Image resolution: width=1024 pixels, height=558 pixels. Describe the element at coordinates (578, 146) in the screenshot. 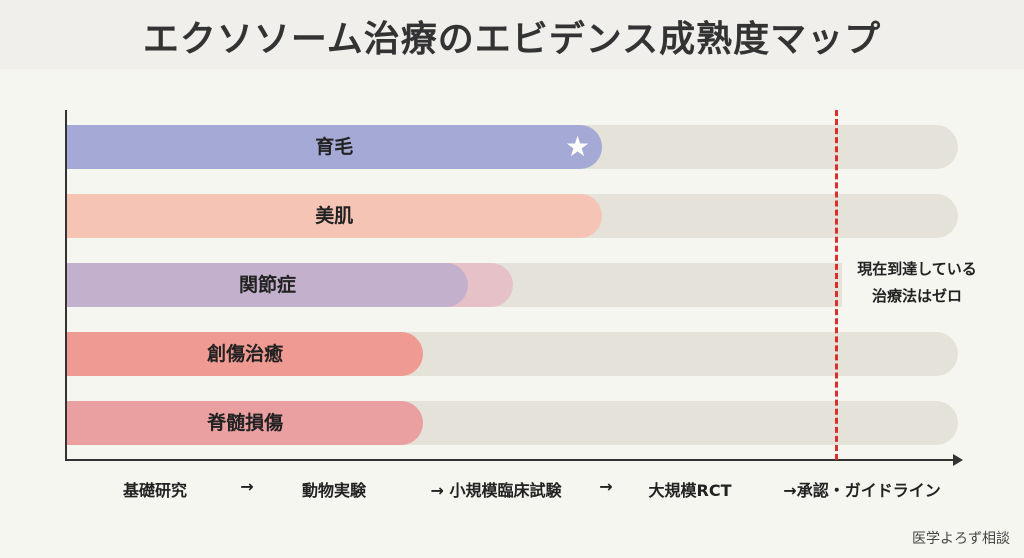

I see `star-icon: ★` at that location.